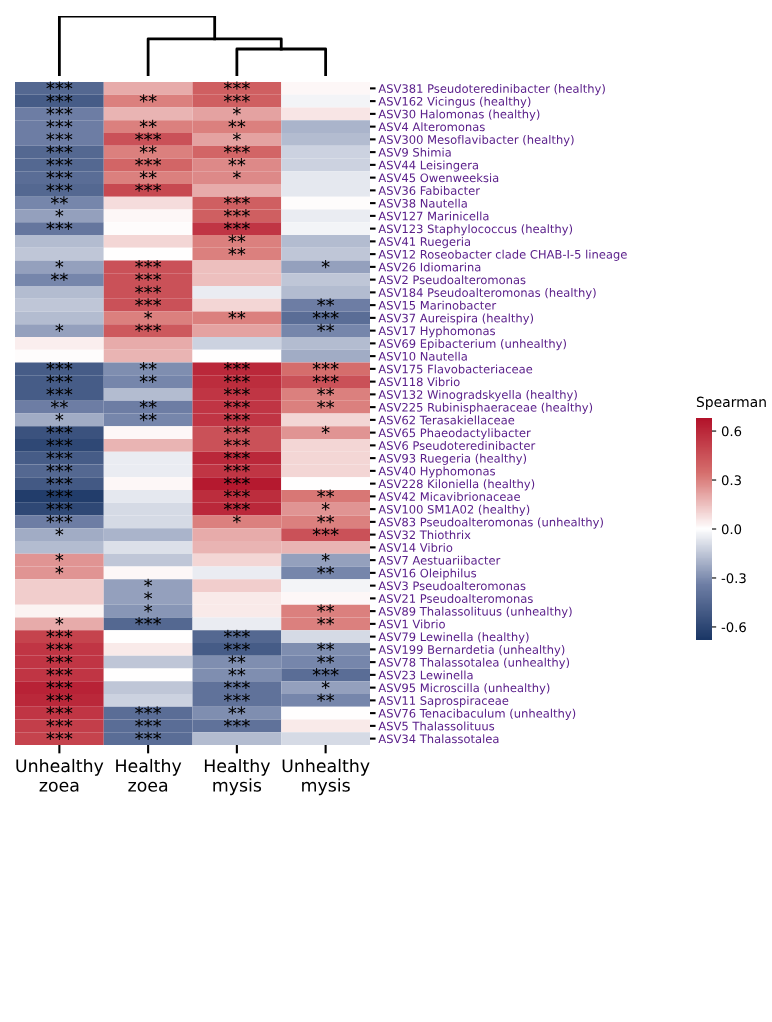 The height and width of the screenshot is (1022, 772). What do you see at coordinates (454, 510) in the screenshot?
I see `y-tick-label: ASV100 SM1A02 (healthy)` at bounding box center [454, 510].